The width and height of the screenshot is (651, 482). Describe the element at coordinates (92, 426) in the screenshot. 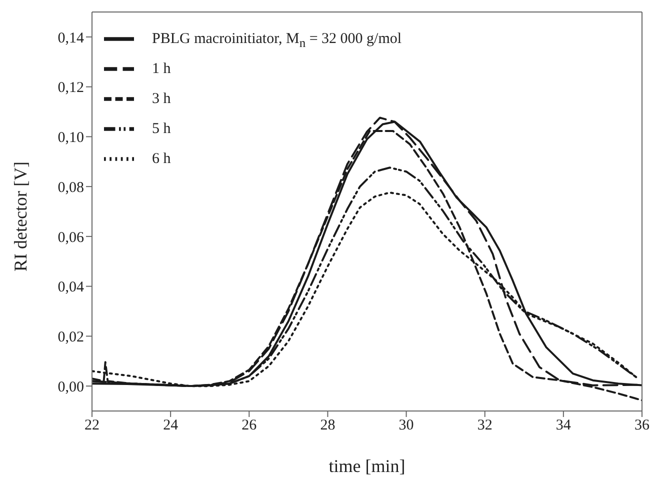

I see `x-tick-label: 22` at that location.